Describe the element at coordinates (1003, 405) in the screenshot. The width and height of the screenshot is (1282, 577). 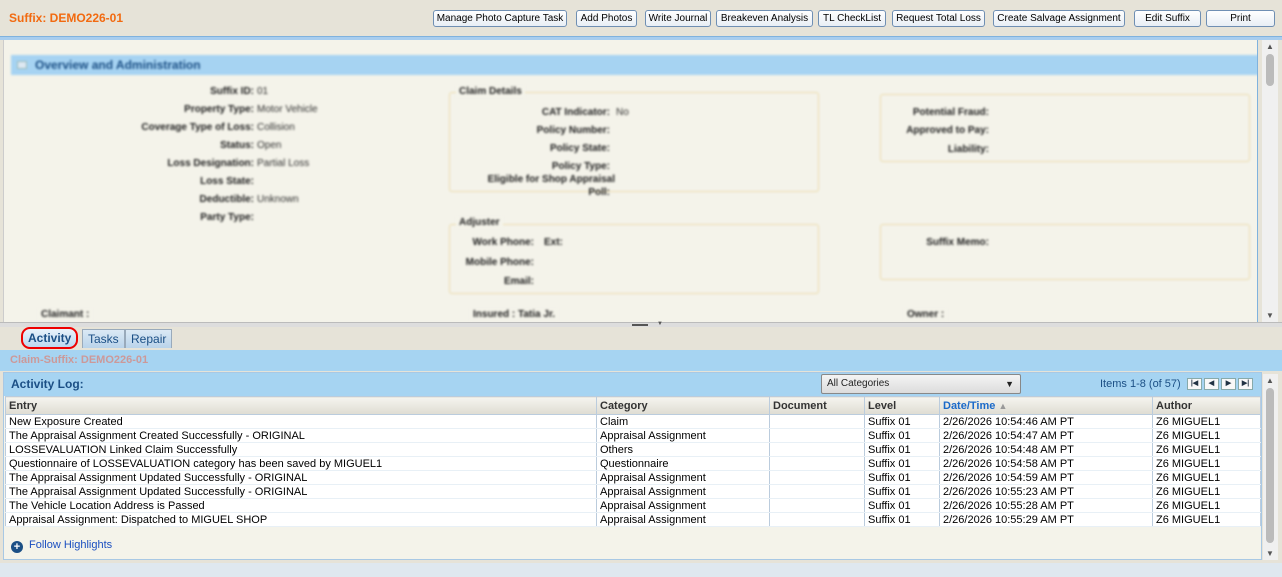
I see `sort-asc-icon: ▲` at that location.